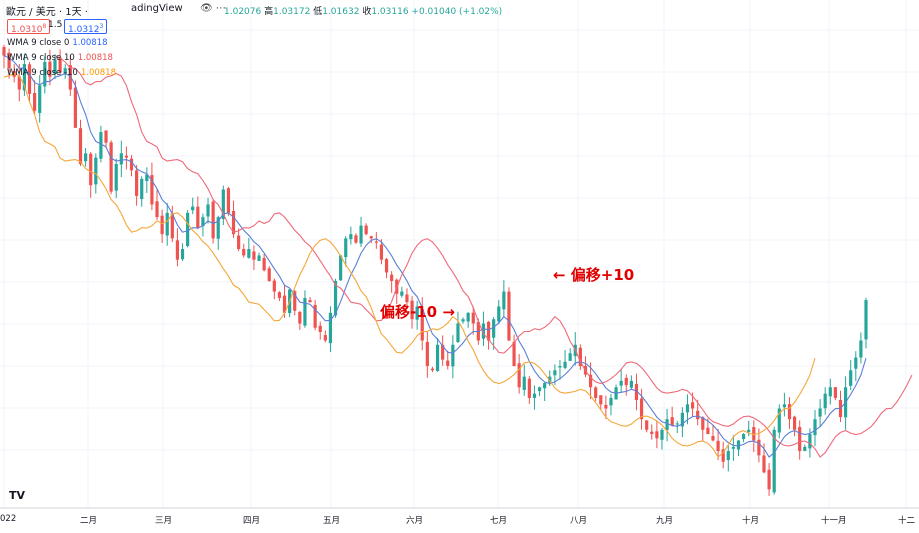  I want to click on high-value: 1.03172, so click(292, 12).